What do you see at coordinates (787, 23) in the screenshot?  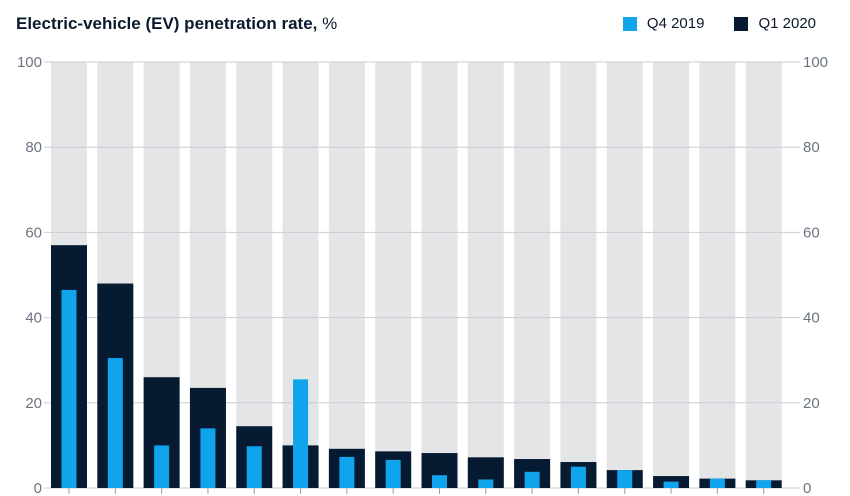 I see `legend-label-q1-2020: Q1 2020` at bounding box center [787, 23].